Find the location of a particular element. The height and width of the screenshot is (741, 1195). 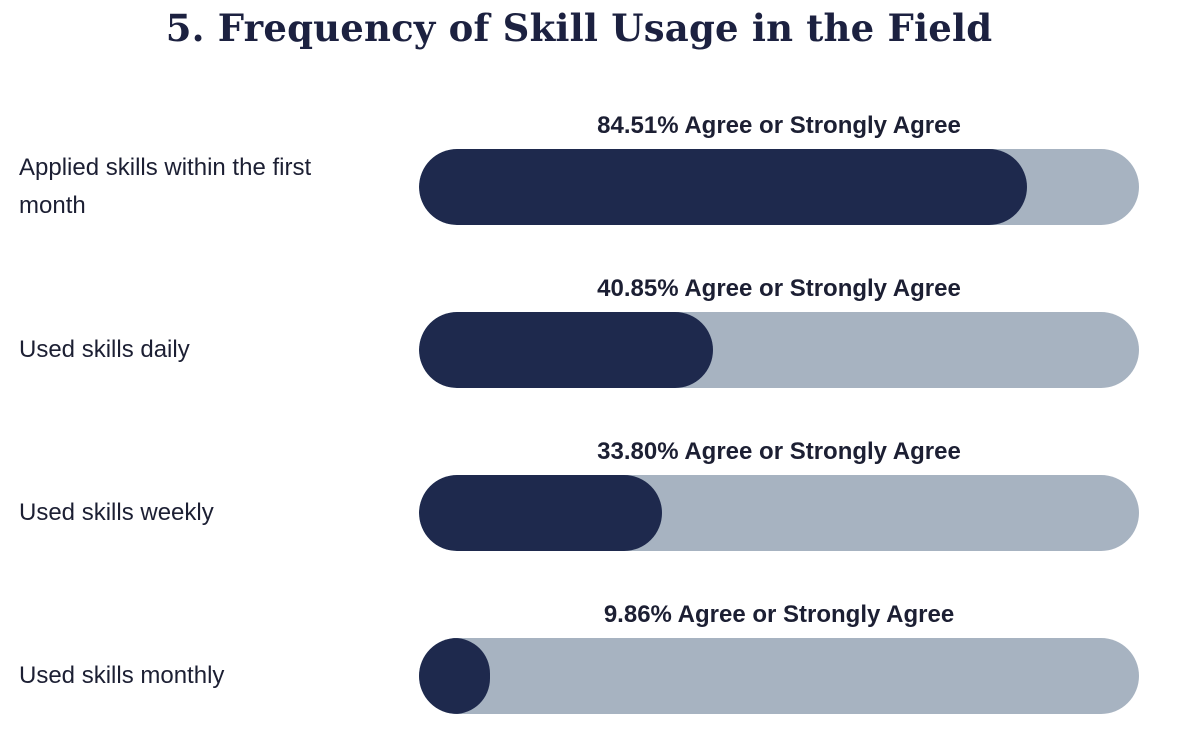

bar-category-label: Used skills weekly is located at coordinates (116, 512).